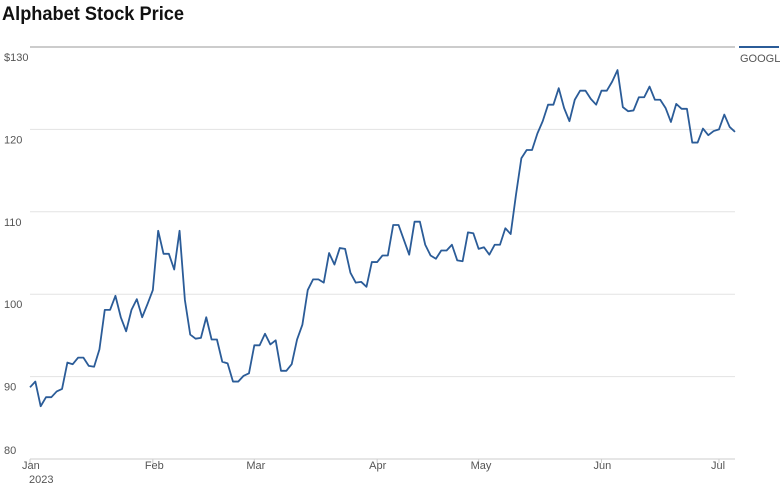 Image resolution: width=784 pixels, height=485 pixels. I want to click on x-tick-label: Feb, so click(154, 466).